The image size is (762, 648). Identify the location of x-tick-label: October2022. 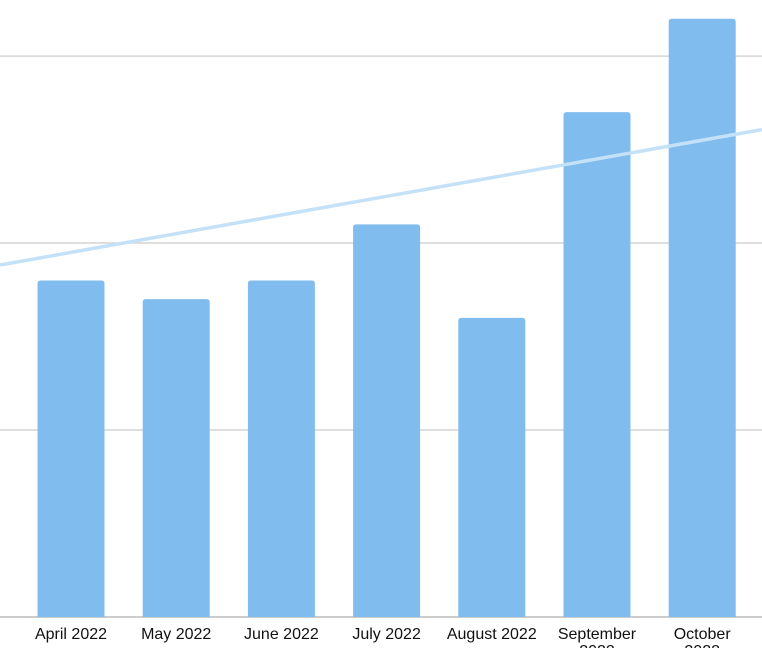
(703, 637).